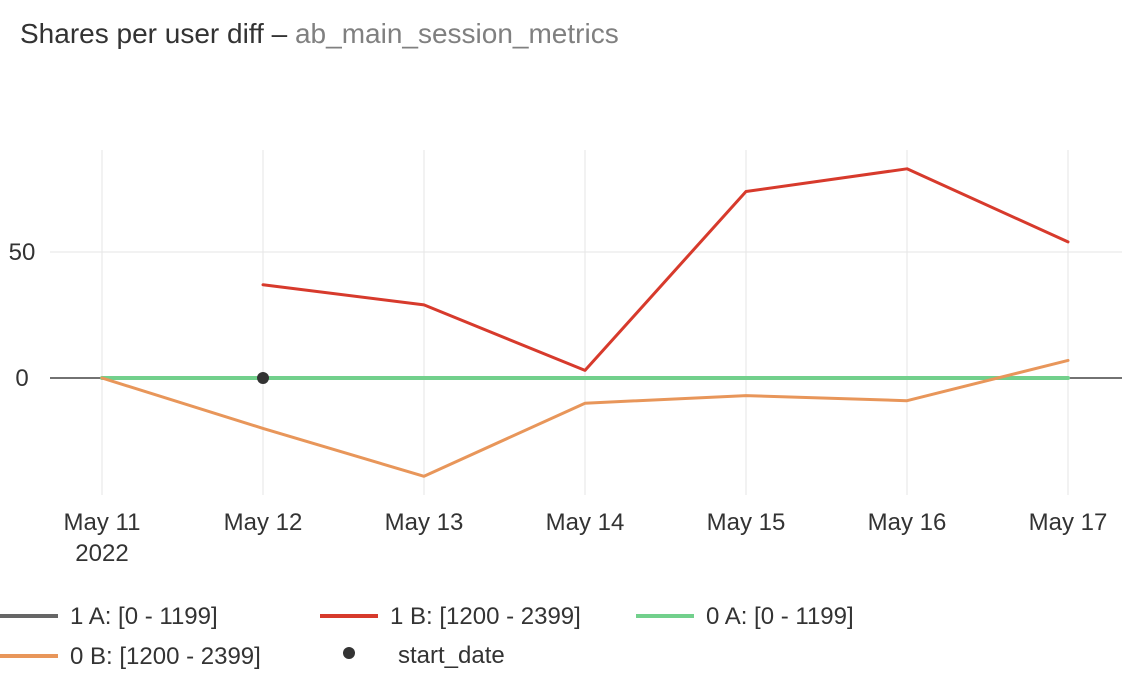 The height and width of the screenshot is (680, 1144). I want to click on chart-title-main: Shares per user diff, so click(142, 33).